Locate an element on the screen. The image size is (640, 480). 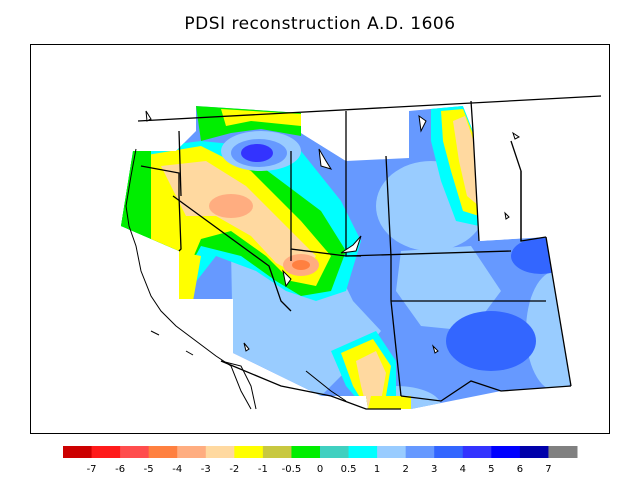
colorbar-tick-label: -4 is located at coordinates (177, 469).